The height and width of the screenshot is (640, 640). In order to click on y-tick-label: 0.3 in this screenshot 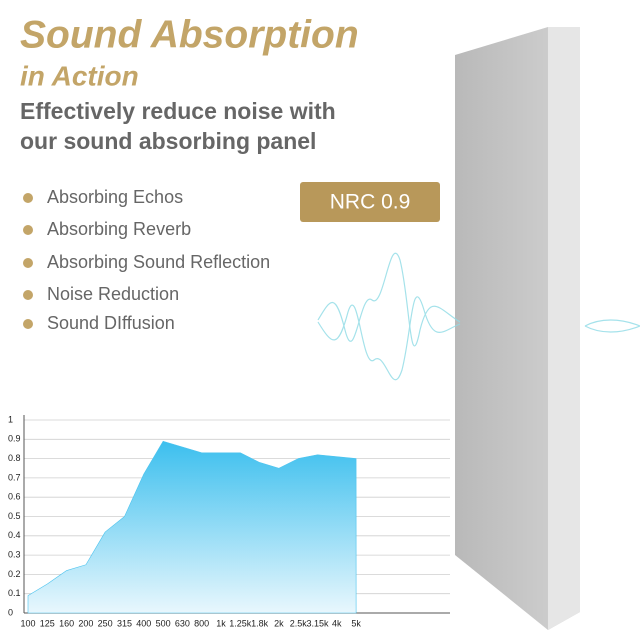, I will do `click(14, 554)`.